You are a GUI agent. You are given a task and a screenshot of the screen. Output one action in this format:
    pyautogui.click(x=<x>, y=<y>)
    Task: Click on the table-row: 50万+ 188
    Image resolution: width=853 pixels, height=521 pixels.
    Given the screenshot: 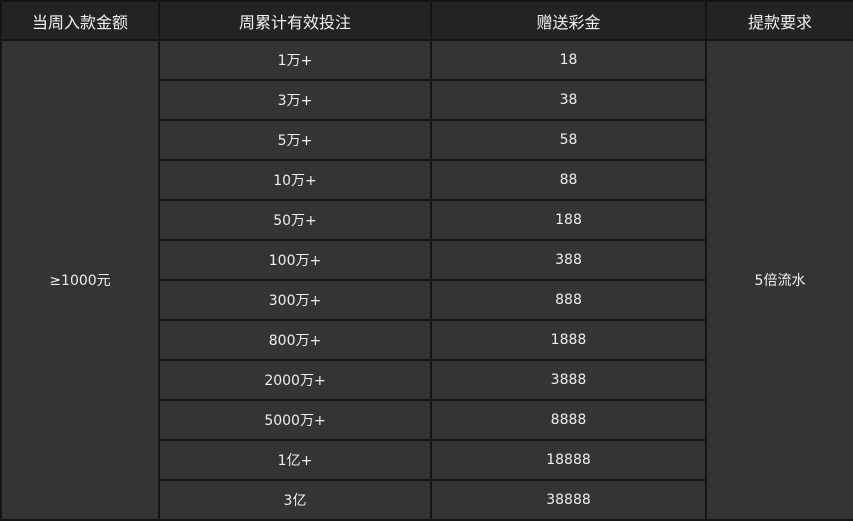 What is the action you would take?
    pyautogui.click(x=427, y=220)
    